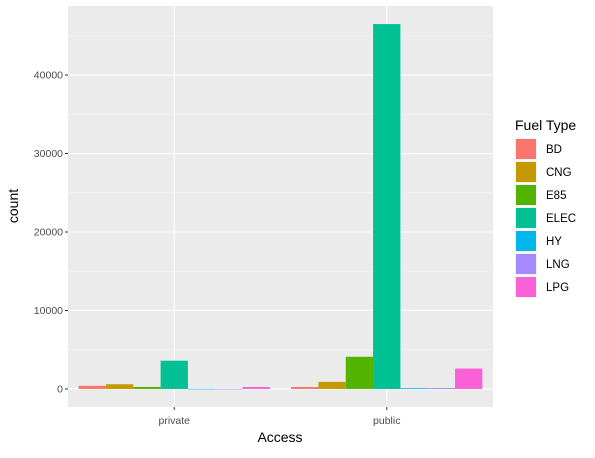 The image size is (595, 458). What do you see at coordinates (556, 196) in the screenshot?
I see `legend-label: E85` at bounding box center [556, 196].